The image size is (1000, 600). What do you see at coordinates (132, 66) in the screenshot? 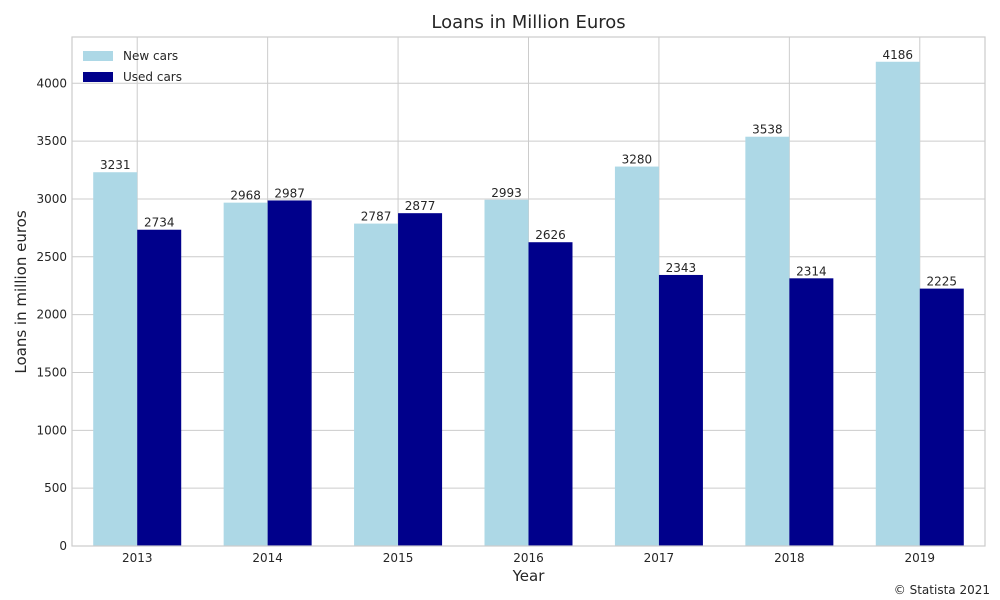
I see `legend: New cars Used cars` at bounding box center [132, 66].